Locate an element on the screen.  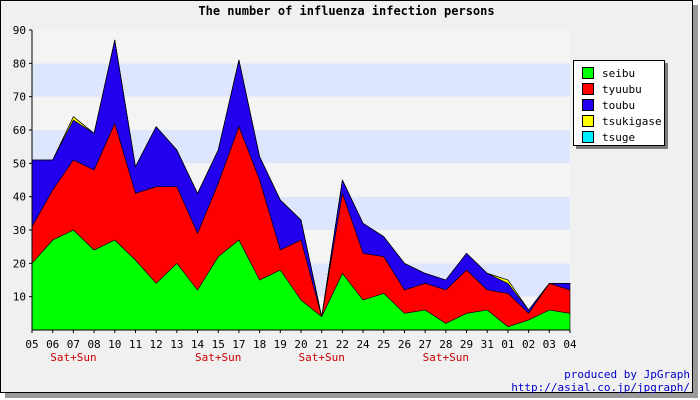
legend-label: toubu is located at coordinates (619, 105).